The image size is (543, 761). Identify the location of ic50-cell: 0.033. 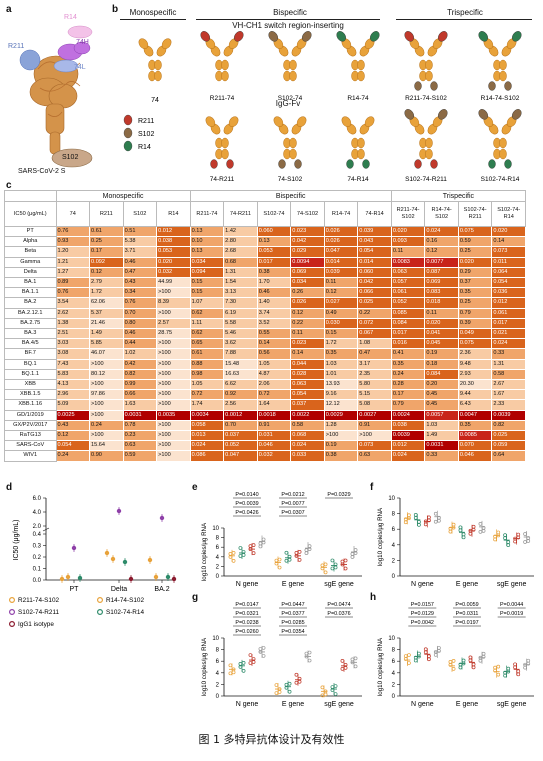
(307, 456).